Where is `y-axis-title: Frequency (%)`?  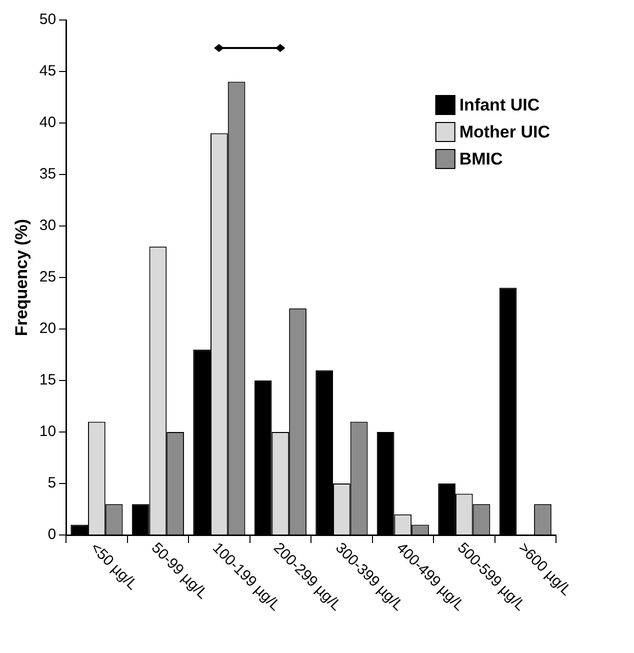
y-axis-title: Frequency (%) is located at coordinates (21, 277).